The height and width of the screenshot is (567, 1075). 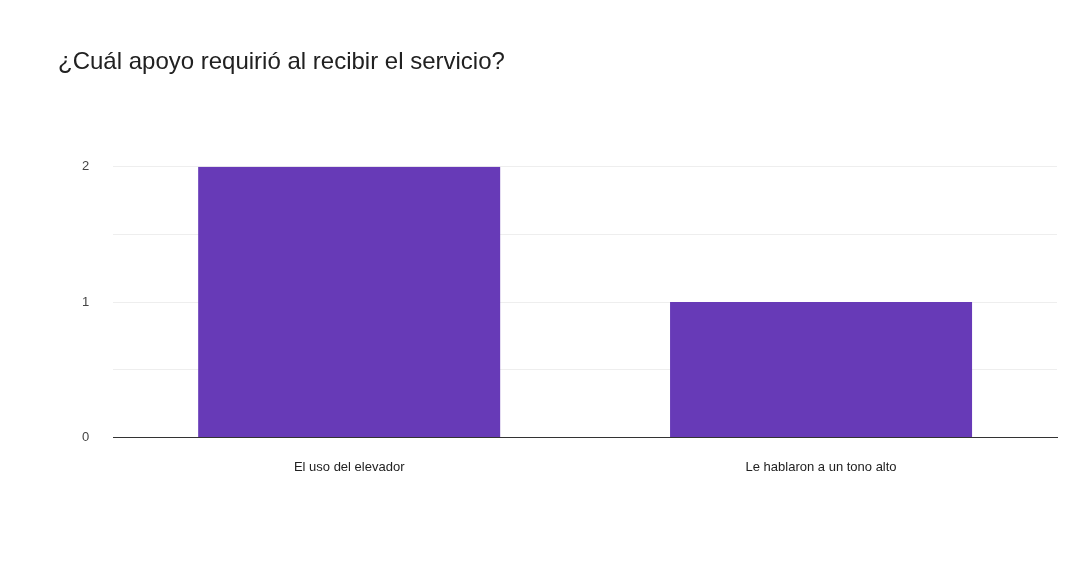 What do you see at coordinates (86, 301) in the screenshot?
I see `y-tick-label: 1` at bounding box center [86, 301].